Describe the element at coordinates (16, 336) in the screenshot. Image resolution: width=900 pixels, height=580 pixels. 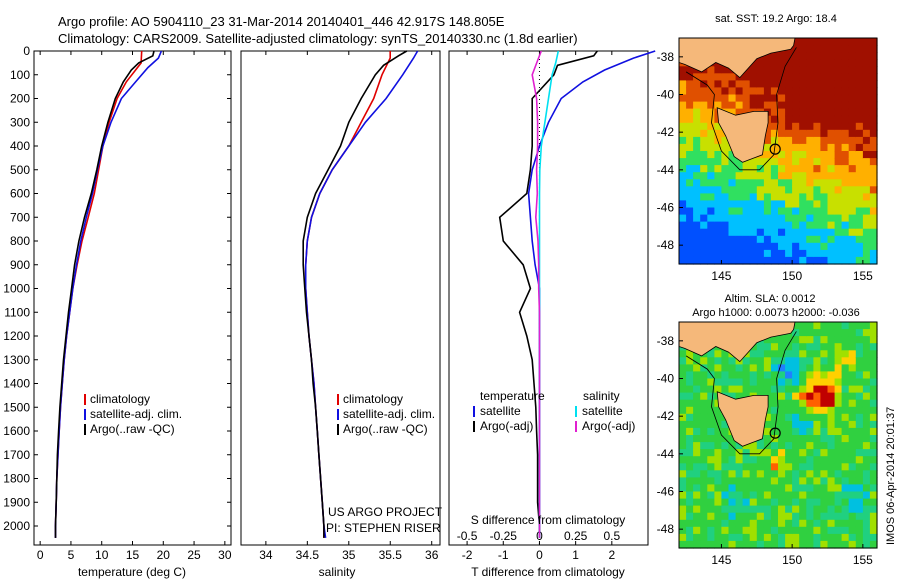
I see `y-tick-label: 1200` at that location.